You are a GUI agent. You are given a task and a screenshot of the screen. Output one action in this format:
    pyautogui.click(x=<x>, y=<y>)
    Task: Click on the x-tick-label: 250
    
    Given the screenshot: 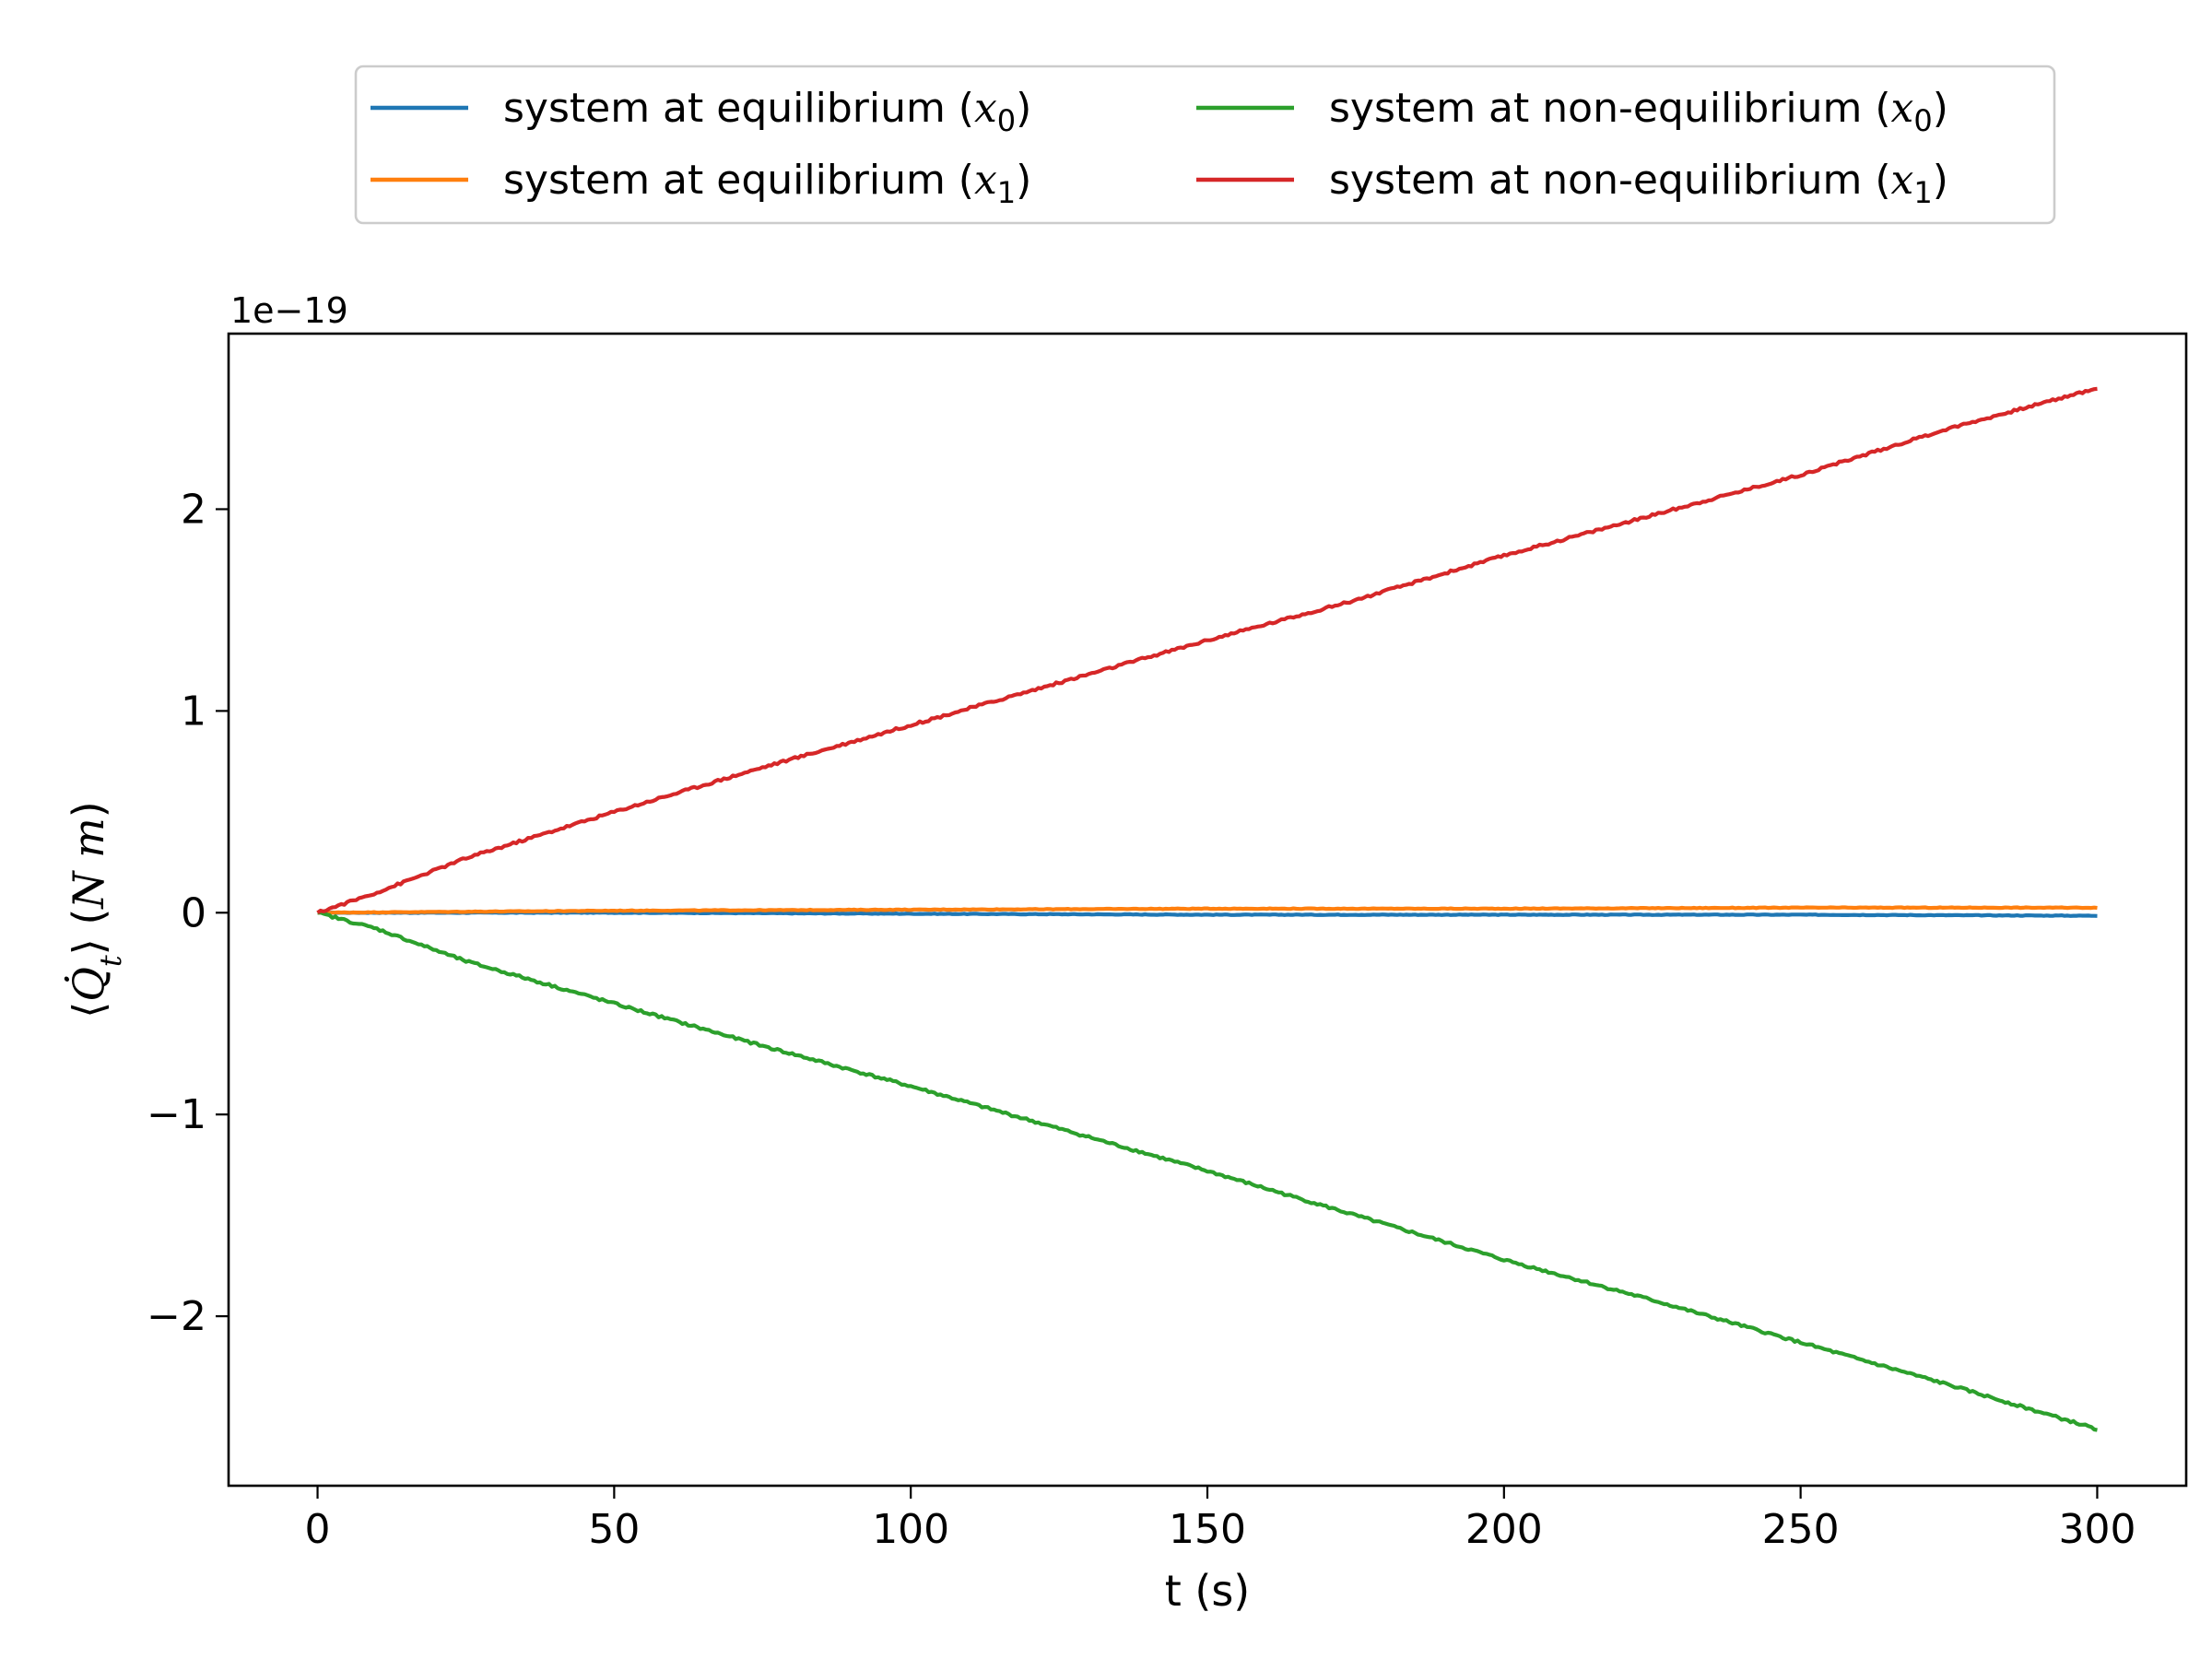 What is the action you would take?
    pyautogui.click(x=1801, y=1529)
    